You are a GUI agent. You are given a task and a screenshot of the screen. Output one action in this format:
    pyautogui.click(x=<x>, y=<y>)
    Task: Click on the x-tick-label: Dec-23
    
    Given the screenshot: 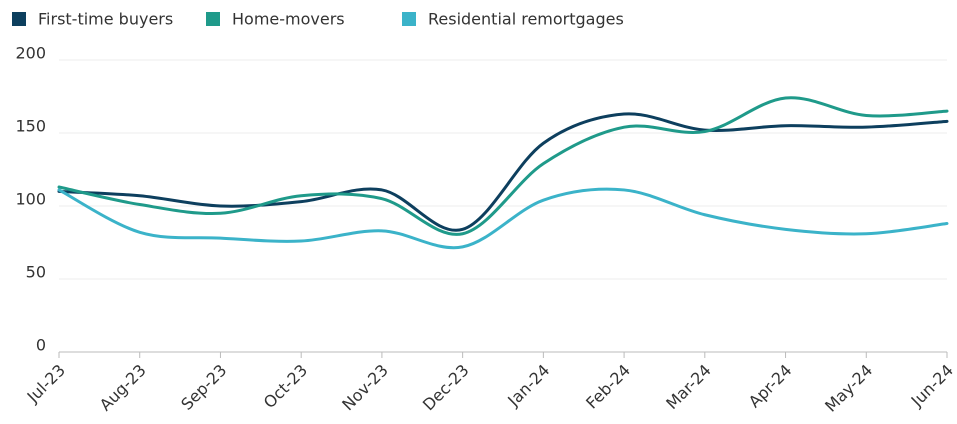 What is the action you would take?
    pyautogui.click(x=446, y=388)
    